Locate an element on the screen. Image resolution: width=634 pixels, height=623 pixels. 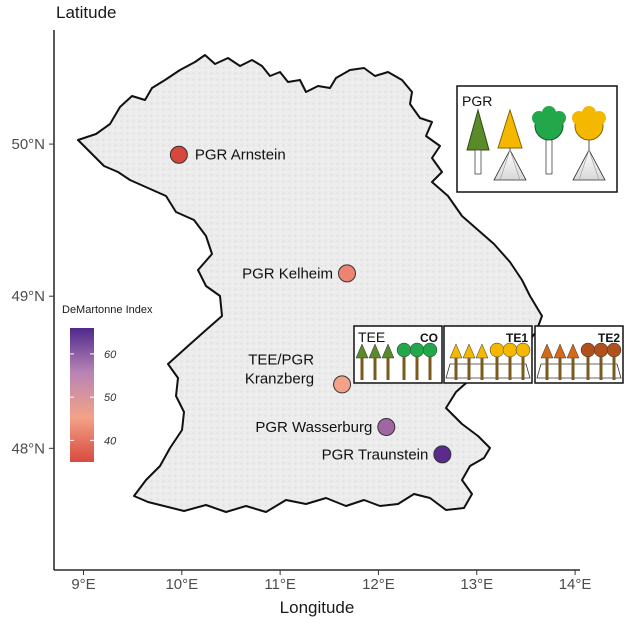
y-axis-title: Latitude is located at coordinates (86, 12).